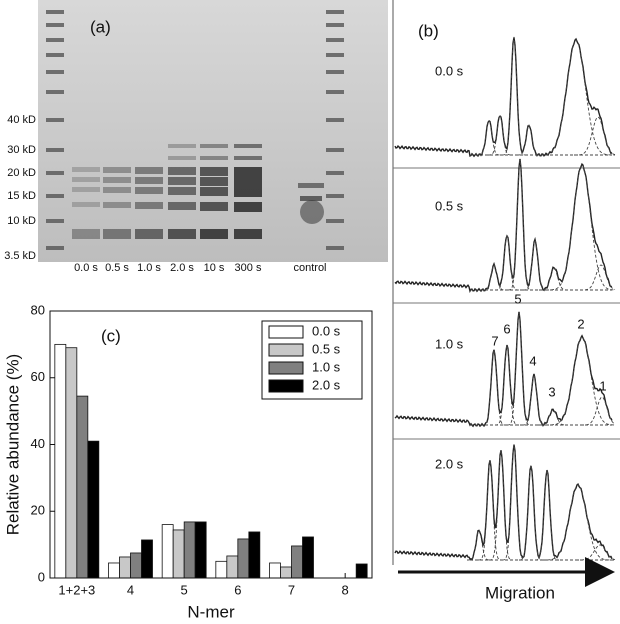 Image resolution: width=620 pixels, height=624 pixels. Describe the element at coordinates (237, 589) in the screenshot. I see `x-tick-label: 6` at that location.